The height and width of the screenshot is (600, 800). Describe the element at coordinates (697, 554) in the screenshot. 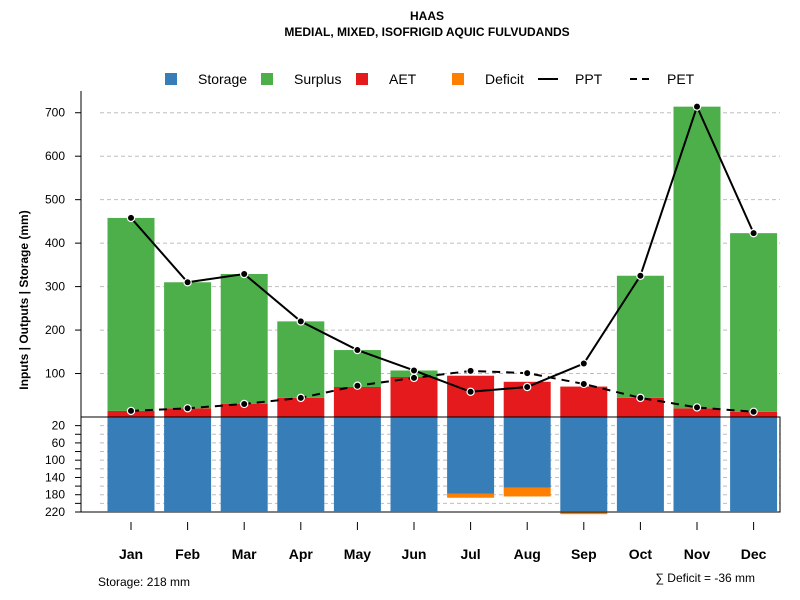

I see `x-tick-label: Nov` at that location.